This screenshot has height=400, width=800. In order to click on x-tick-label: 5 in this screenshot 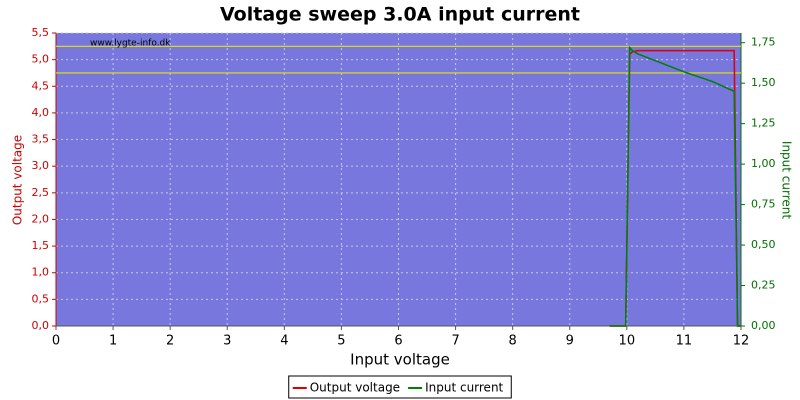, I will do `click(341, 341)`.